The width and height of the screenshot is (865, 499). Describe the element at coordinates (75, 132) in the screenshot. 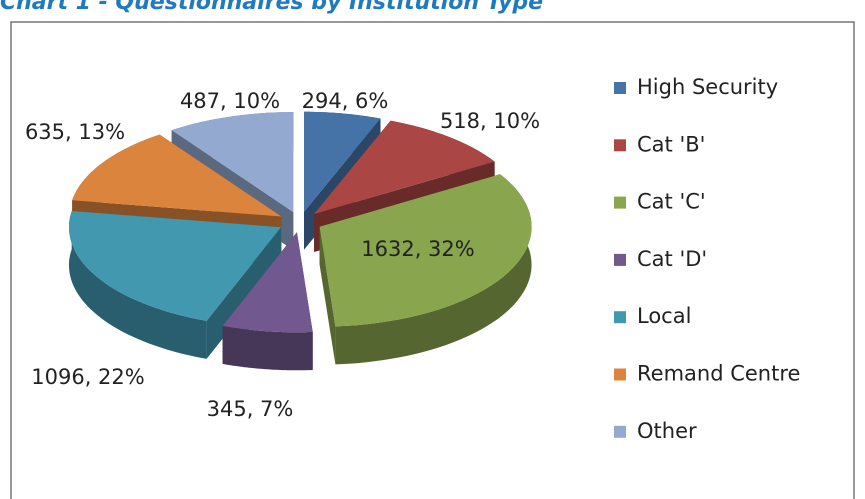

I see `data-label: 635, 13%` at that location.